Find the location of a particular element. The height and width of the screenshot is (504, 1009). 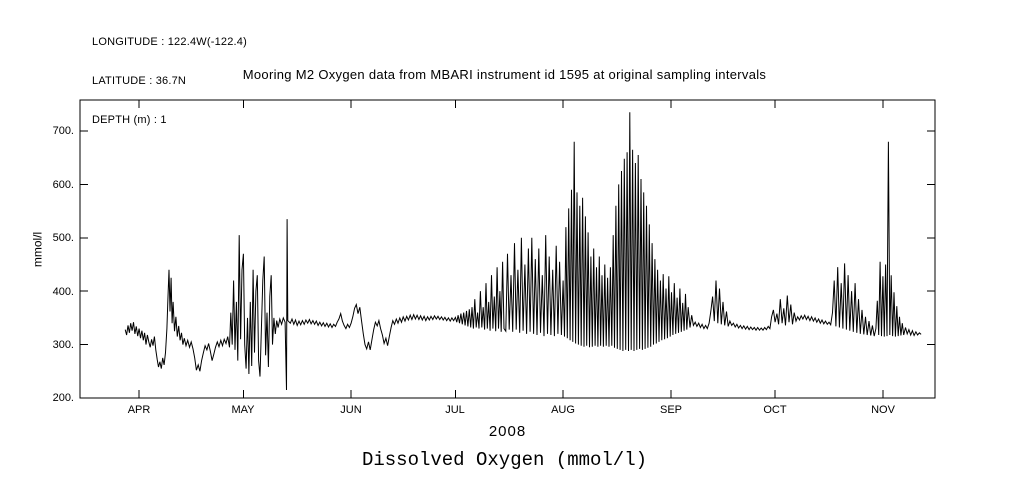

y-tick-label-700: 700. is located at coordinates (63, 131).